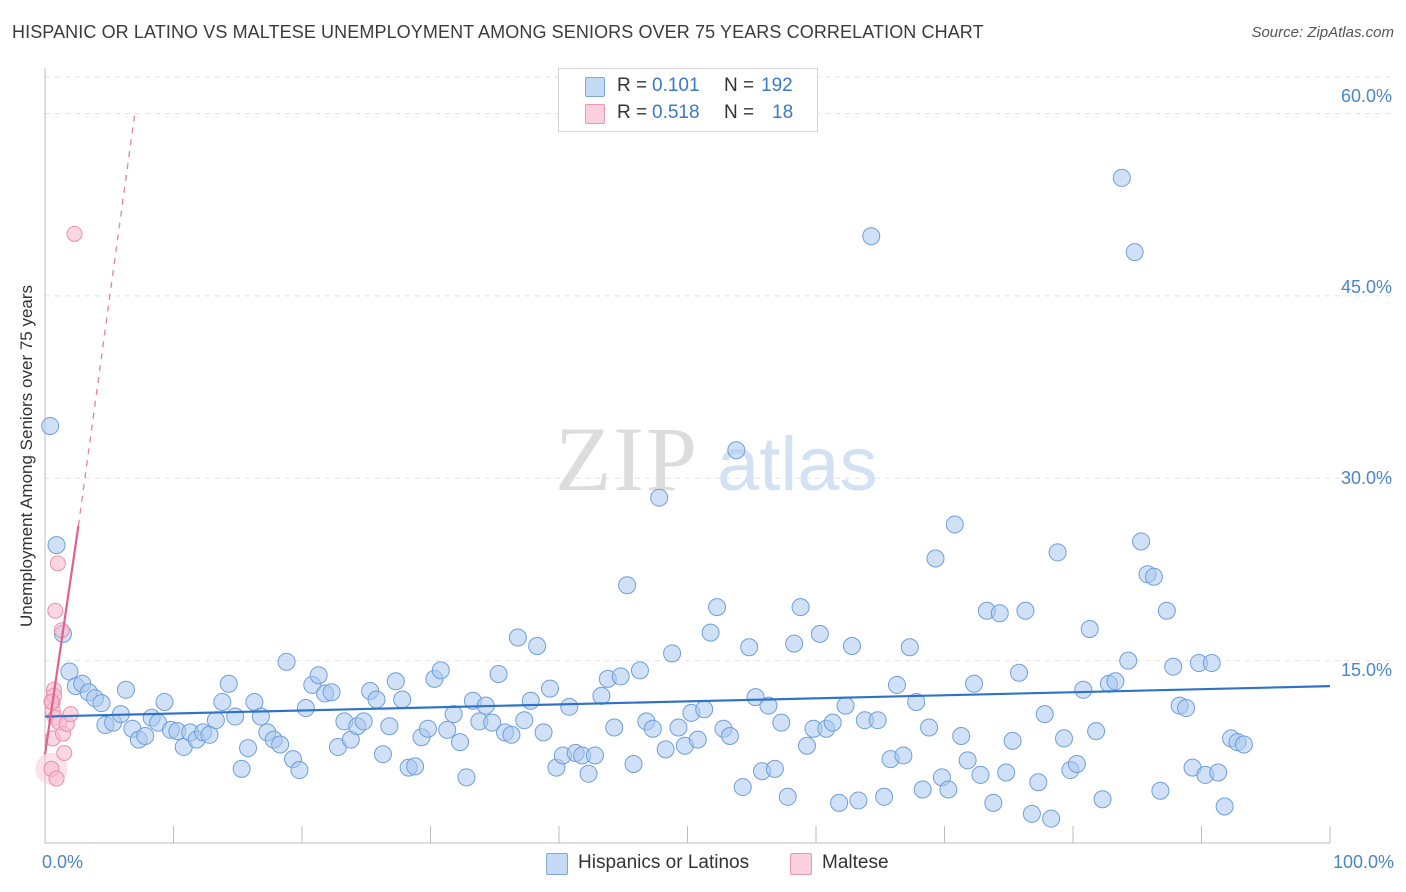  What do you see at coordinates (855, 862) in the screenshot?
I see `legend-series2-label: Maltese` at bounding box center [855, 862].